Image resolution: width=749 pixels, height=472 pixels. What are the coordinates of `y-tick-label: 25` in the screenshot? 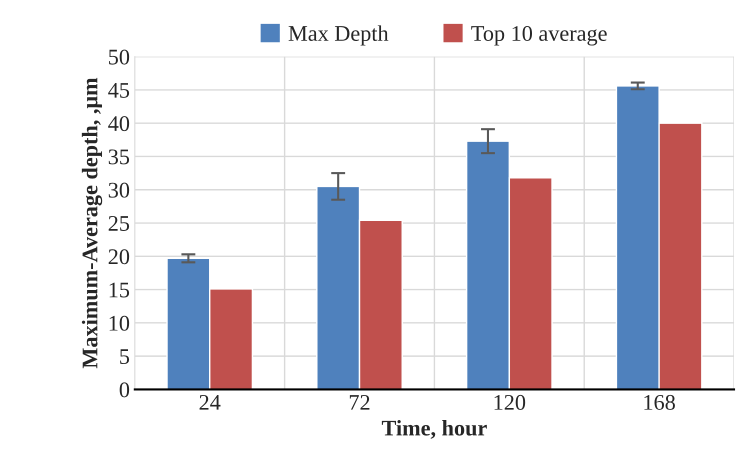 It's located at (119, 223).